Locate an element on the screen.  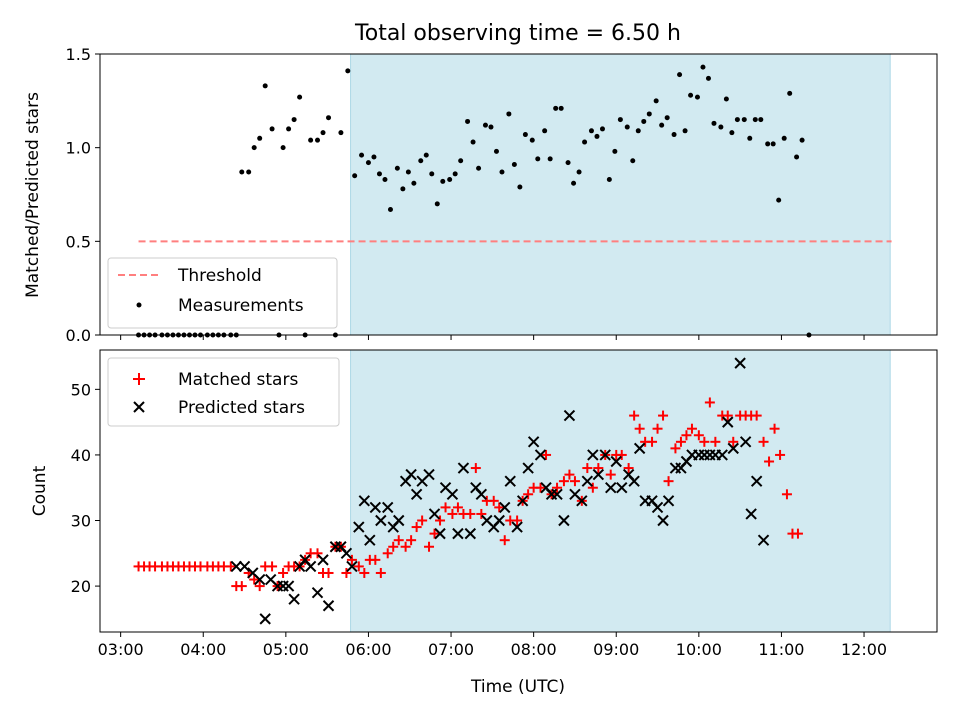
top-y-tick-label: 1.0 is located at coordinates (78, 148).